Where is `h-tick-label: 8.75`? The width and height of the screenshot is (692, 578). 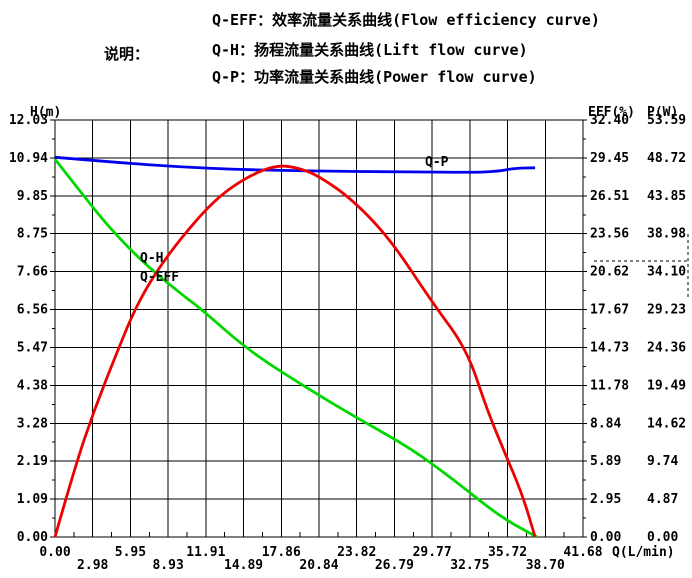 h-tick-label: 8.75 is located at coordinates (32, 234).